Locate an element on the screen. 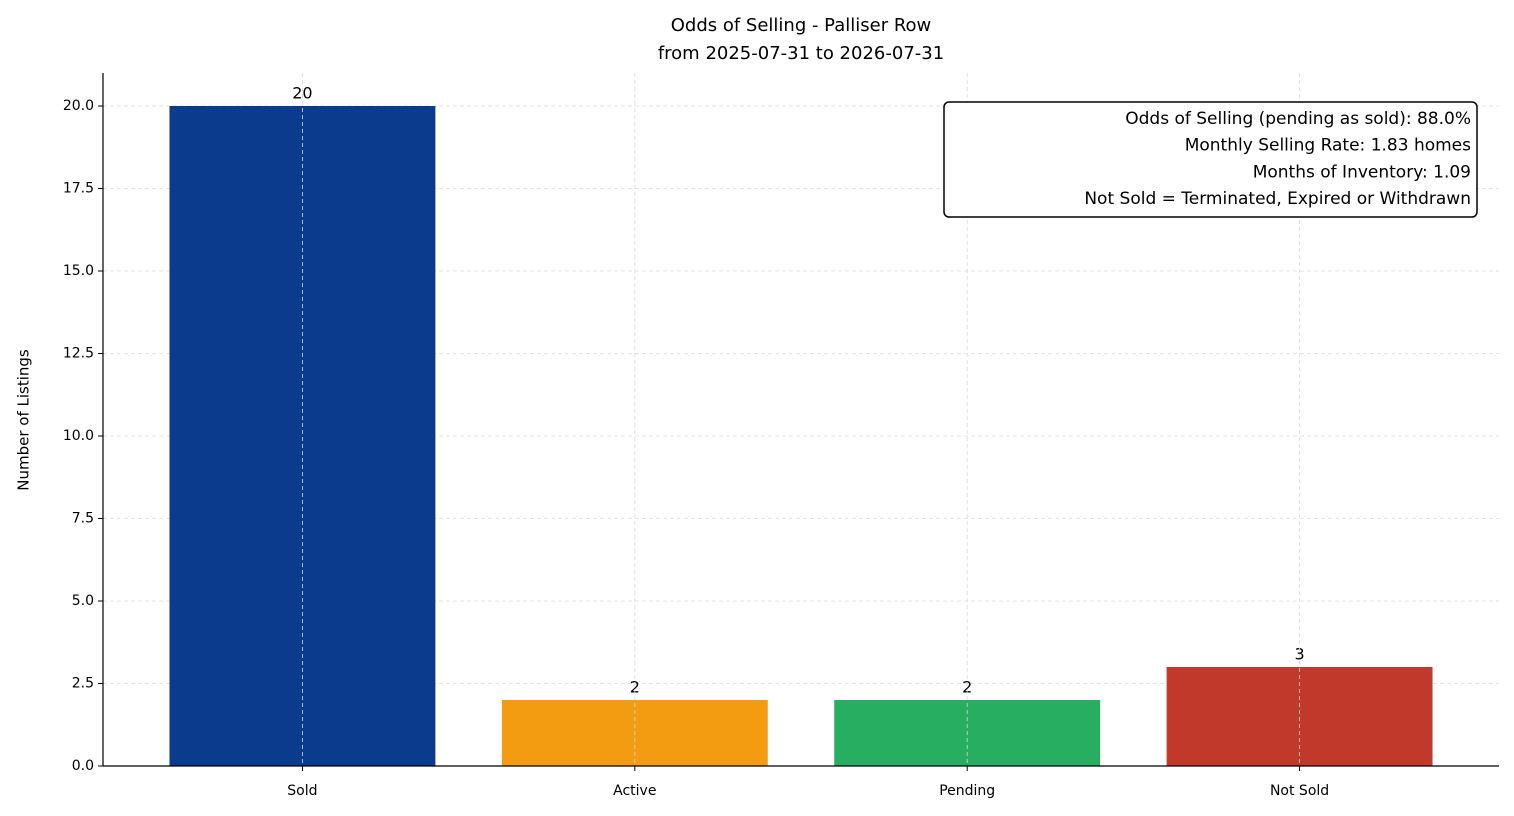 Image resolution: width=1514 pixels, height=816 pixels. annotation-box is located at coordinates (1210, 159).